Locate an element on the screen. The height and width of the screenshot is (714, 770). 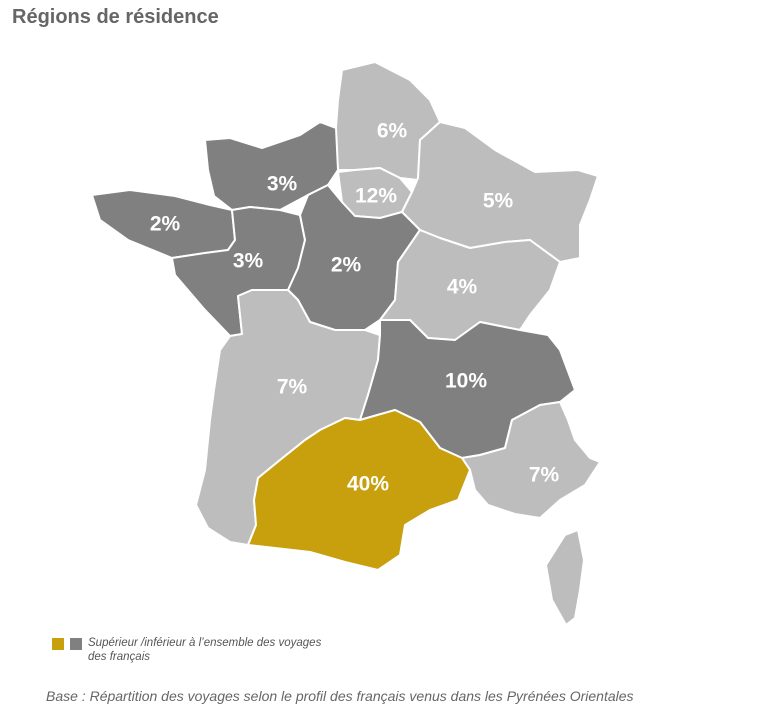
region-label-nord: 6% is located at coordinates (392, 131).